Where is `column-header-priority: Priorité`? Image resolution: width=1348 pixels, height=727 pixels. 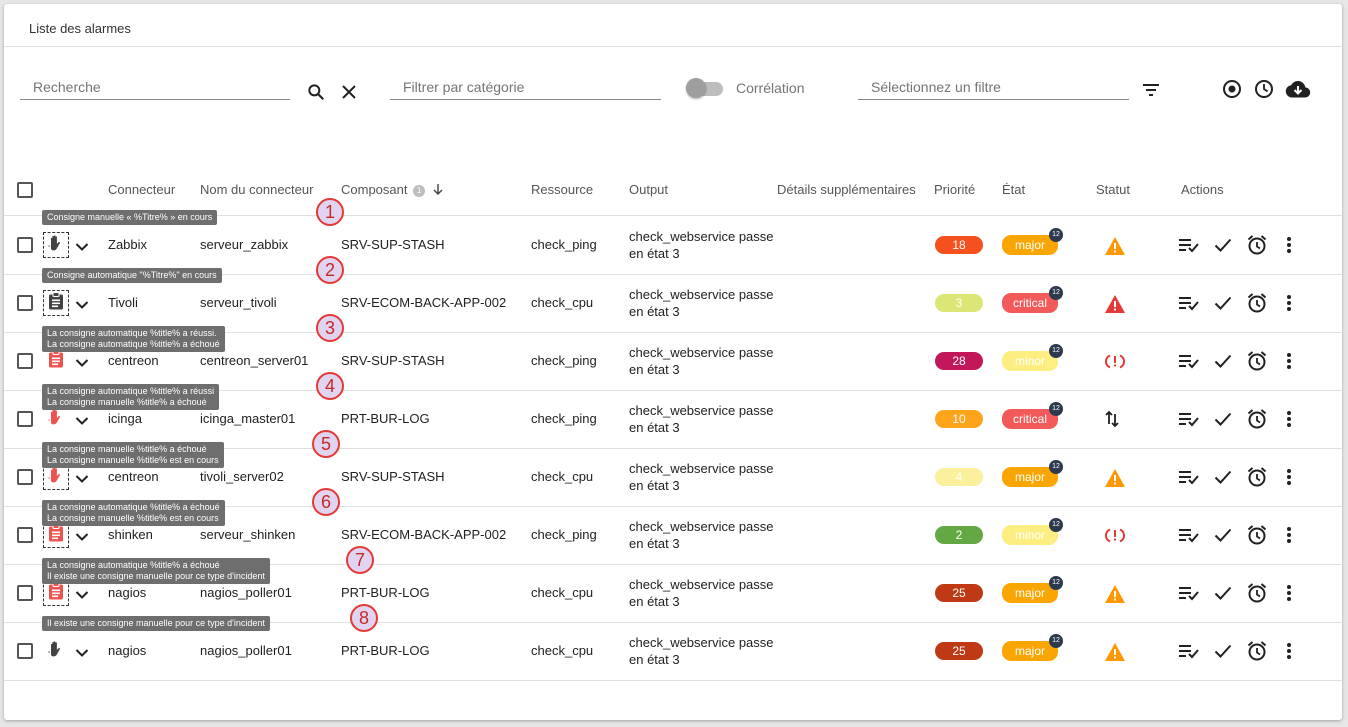
column-header-priority: Priorité is located at coordinates (955, 189).